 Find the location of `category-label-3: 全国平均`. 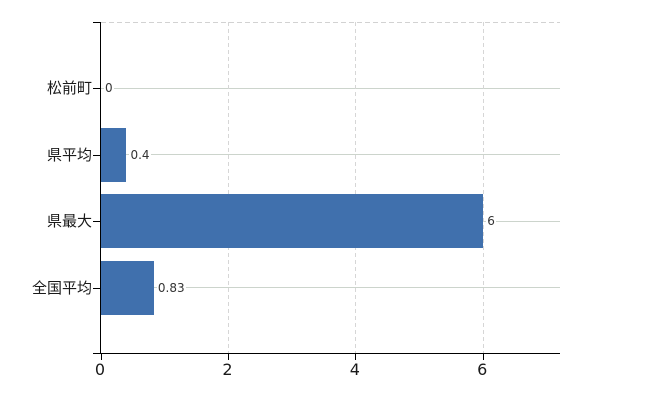

category-label-3: 全国平均 is located at coordinates (61, 287).